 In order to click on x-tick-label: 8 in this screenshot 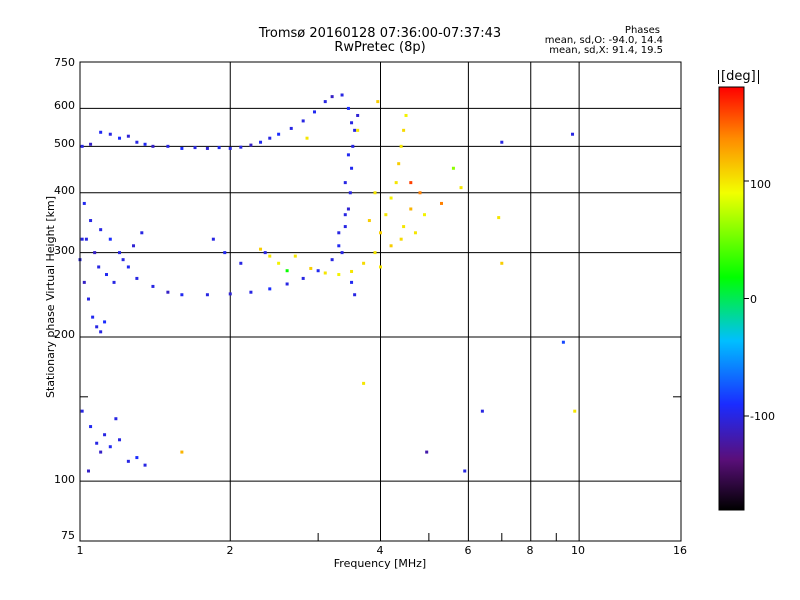, I will do `click(530, 550)`.